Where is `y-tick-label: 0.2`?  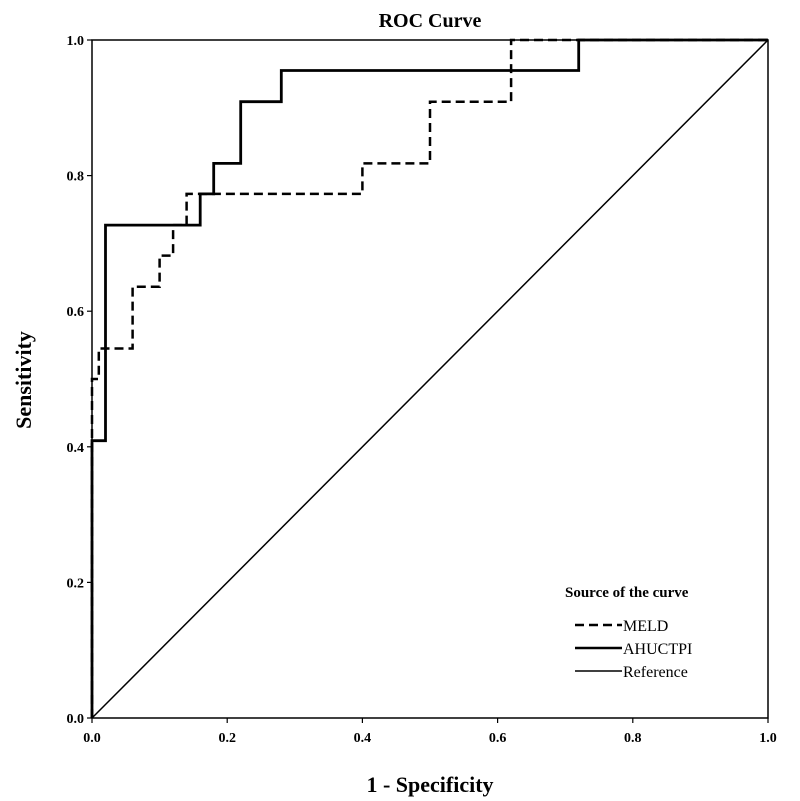
y-tick-label: 0.2 is located at coordinates (76, 583).